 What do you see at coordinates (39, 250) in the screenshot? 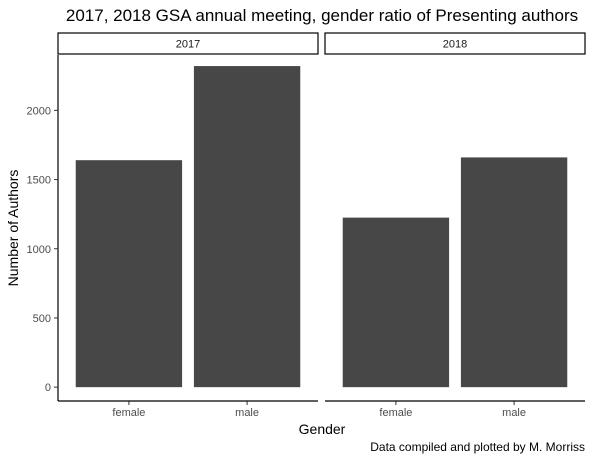
I see `y-tick-label-1000: 1000` at bounding box center [39, 250].